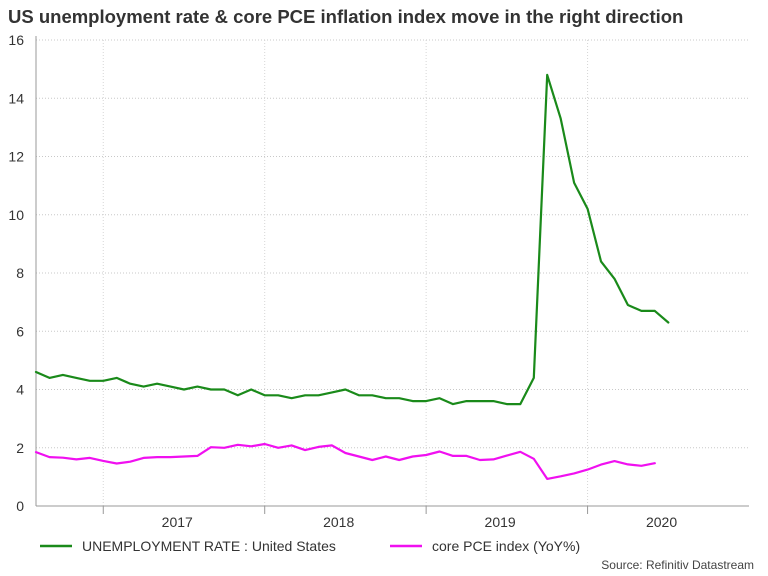  Describe the element at coordinates (500, 522) in the screenshot. I see `x-tick-label: 2019` at that location.